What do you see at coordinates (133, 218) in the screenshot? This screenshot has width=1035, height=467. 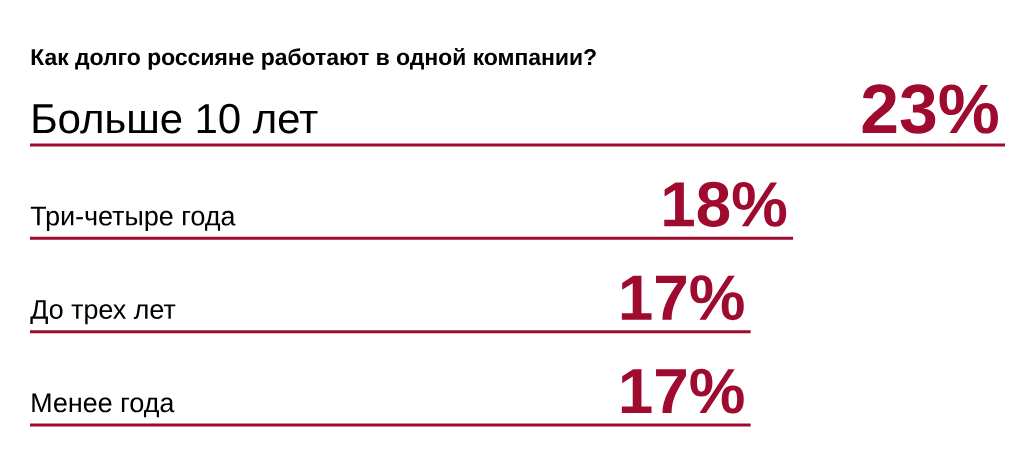 I see `y-tick-label: Три-четыре года` at bounding box center [133, 218].